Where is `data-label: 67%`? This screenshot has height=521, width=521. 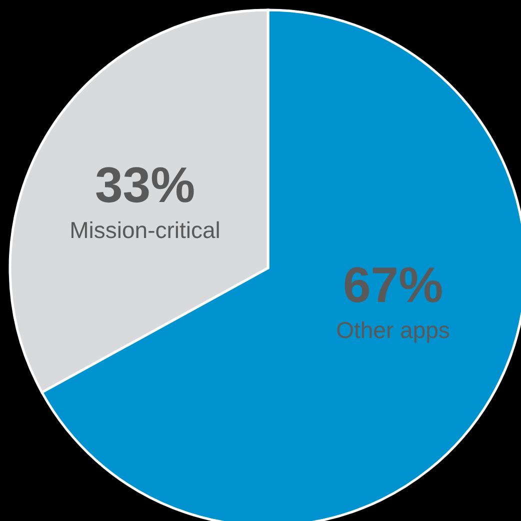
data-label: 67% is located at coordinates (393, 285).